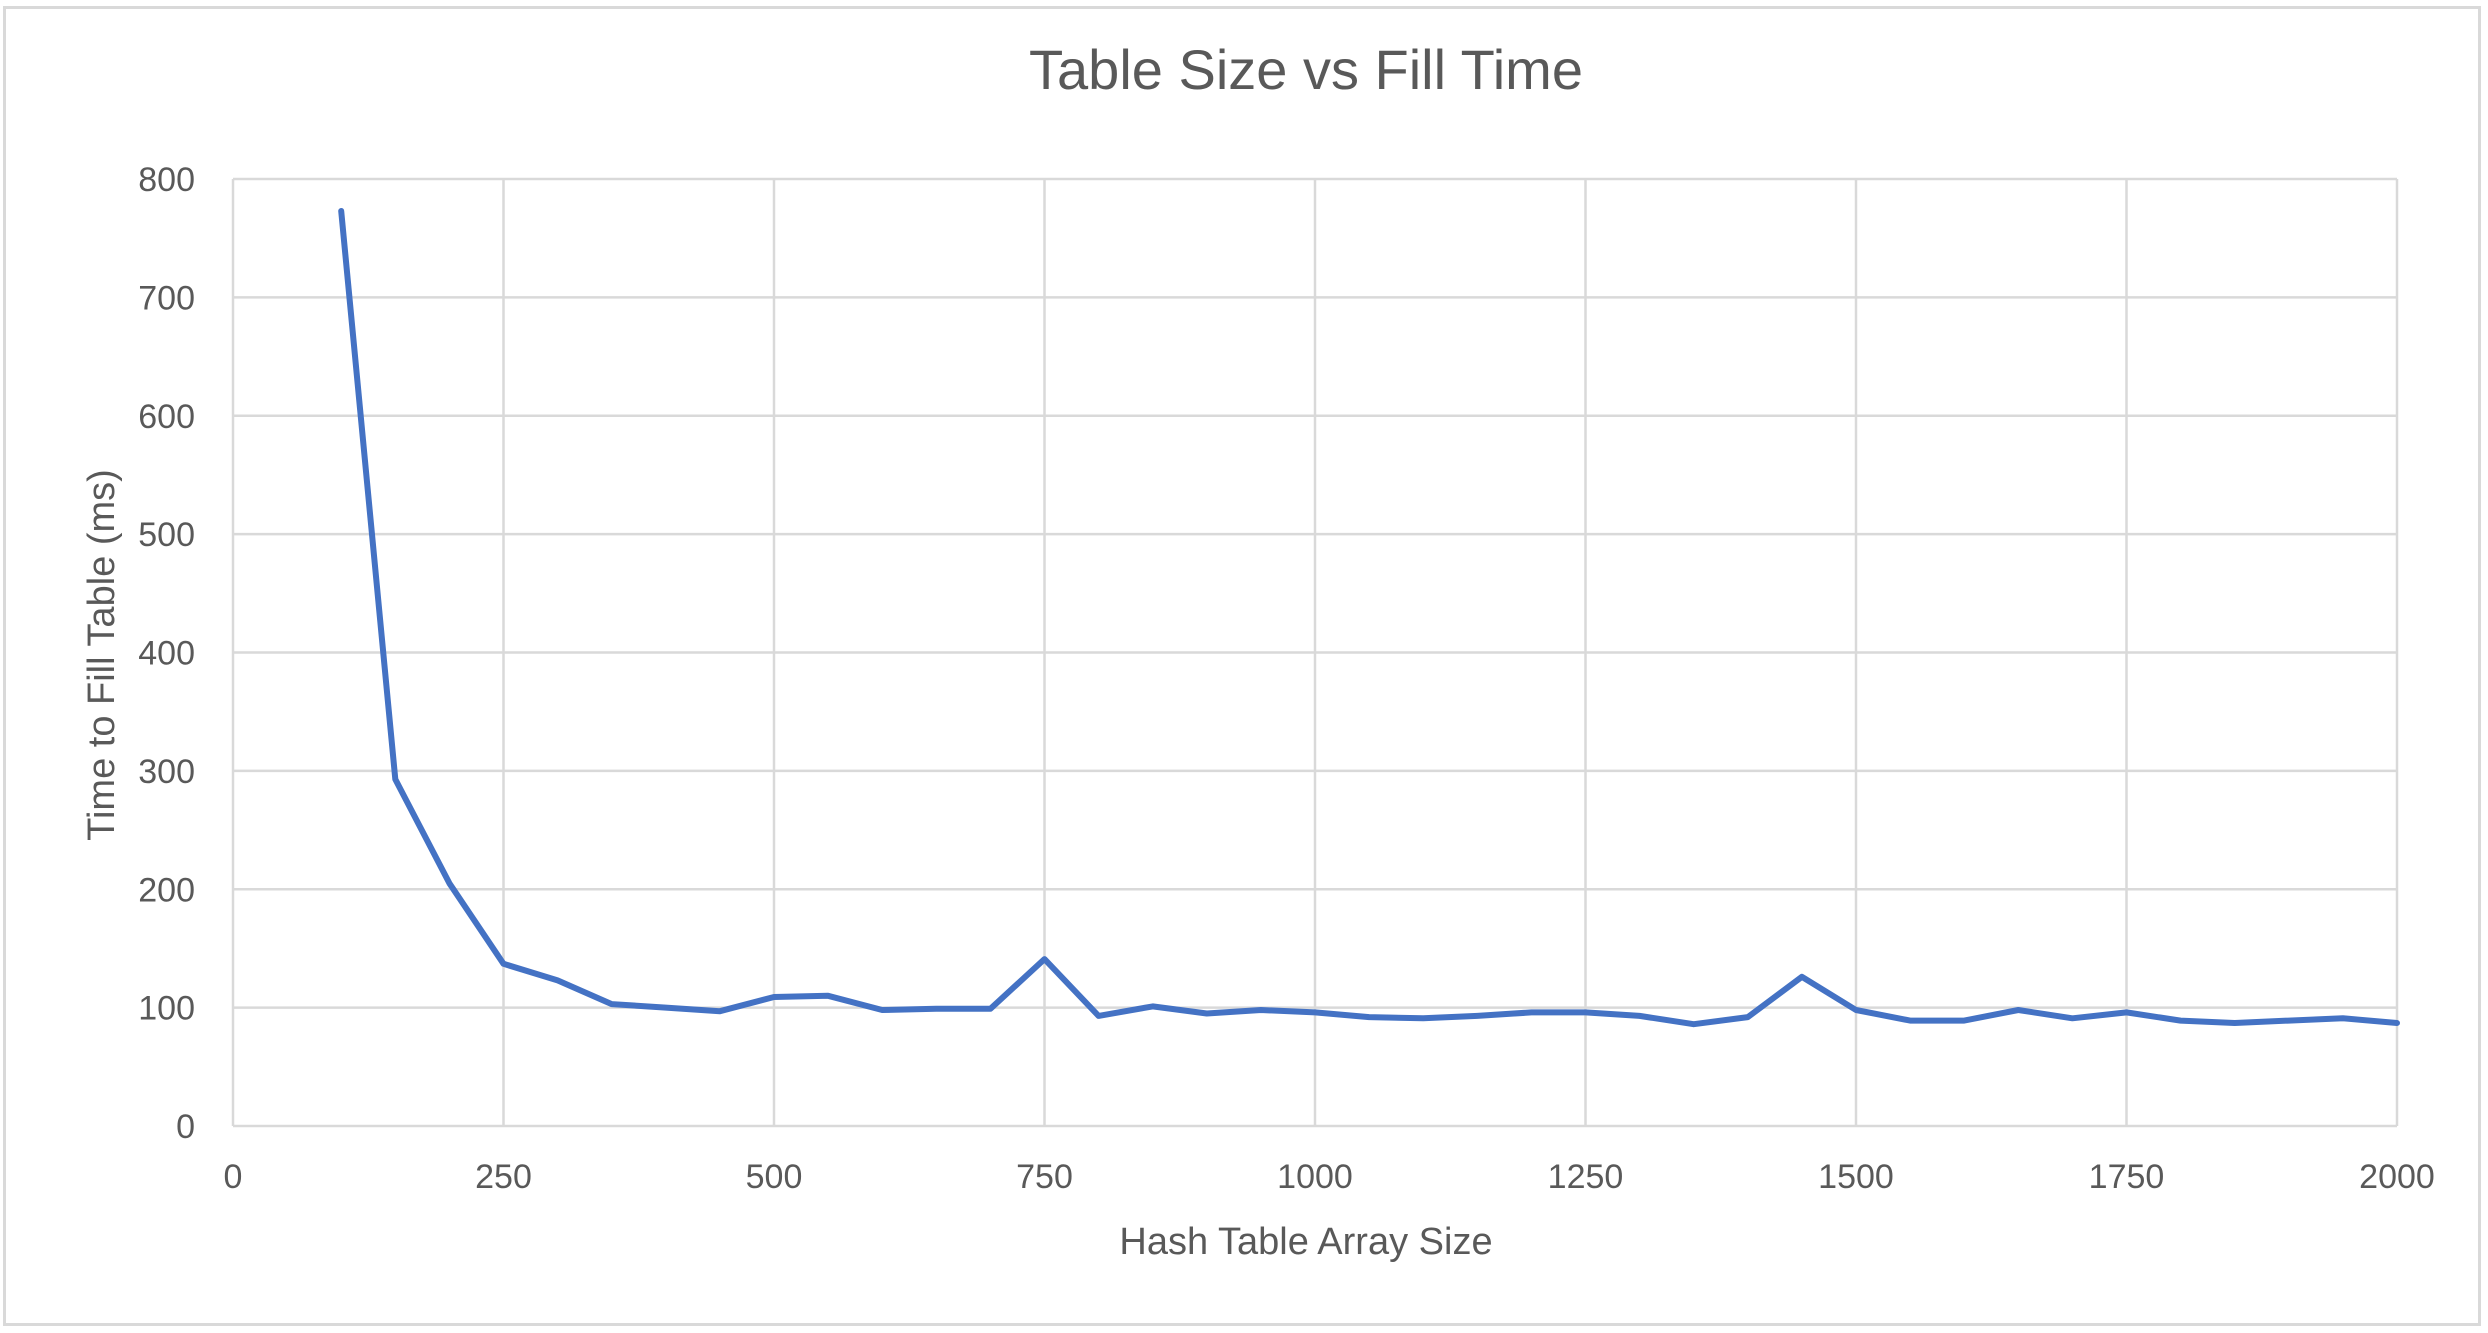 The width and height of the screenshot is (2488, 1333). Describe the element at coordinates (166, 1009) in the screenshot. I see `y-tick-label: 100` at that location.